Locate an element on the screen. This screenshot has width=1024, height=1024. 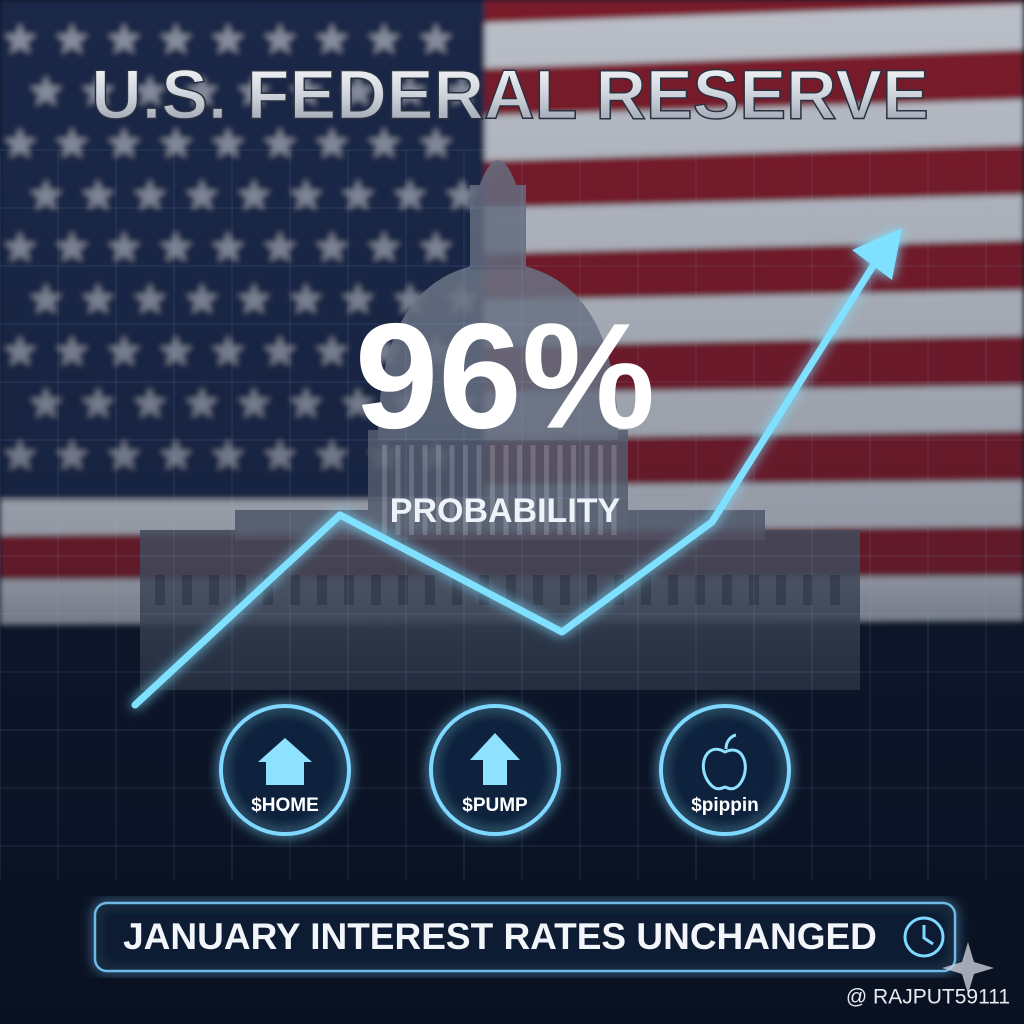
banner: JANUARY INTEREST RATES UNCHANGED is located at coordinates (525, 937).